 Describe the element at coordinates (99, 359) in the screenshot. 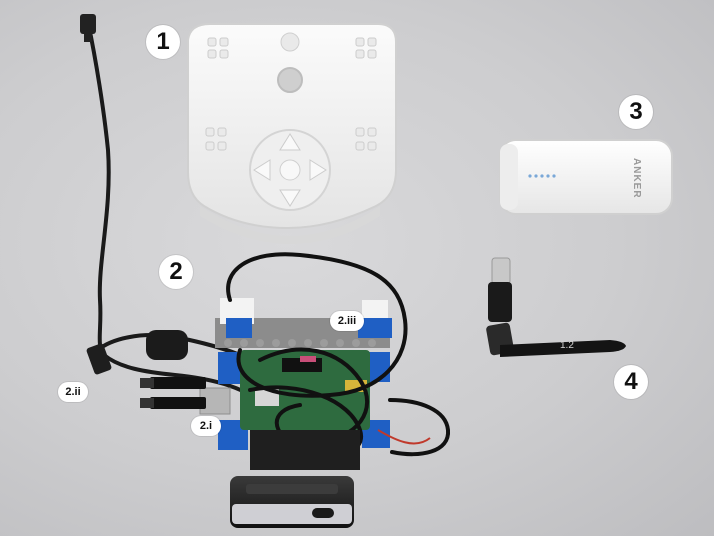

I see `usb-plug-2ii` at that location.